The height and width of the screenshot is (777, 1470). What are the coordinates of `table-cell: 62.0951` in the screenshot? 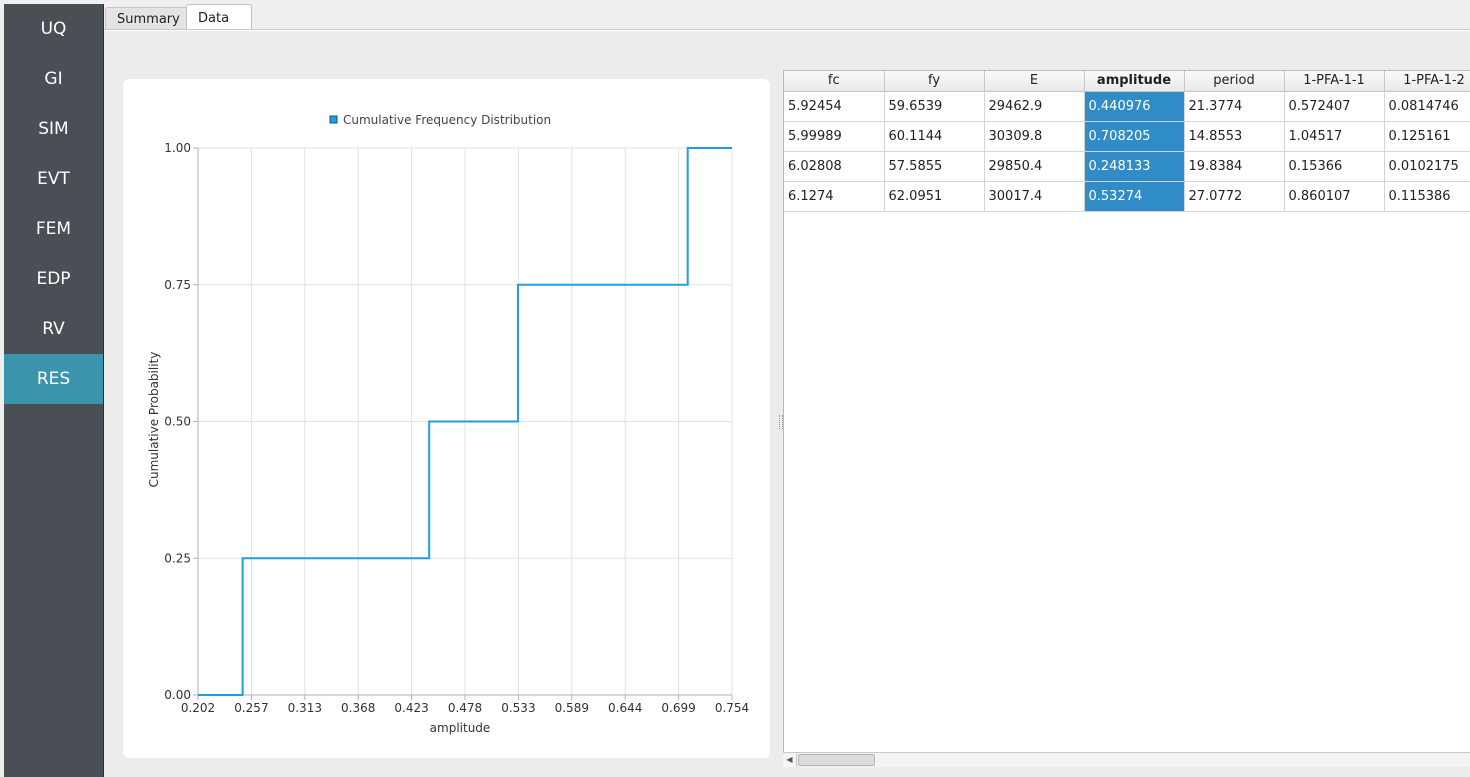 It's located at (934, 196).